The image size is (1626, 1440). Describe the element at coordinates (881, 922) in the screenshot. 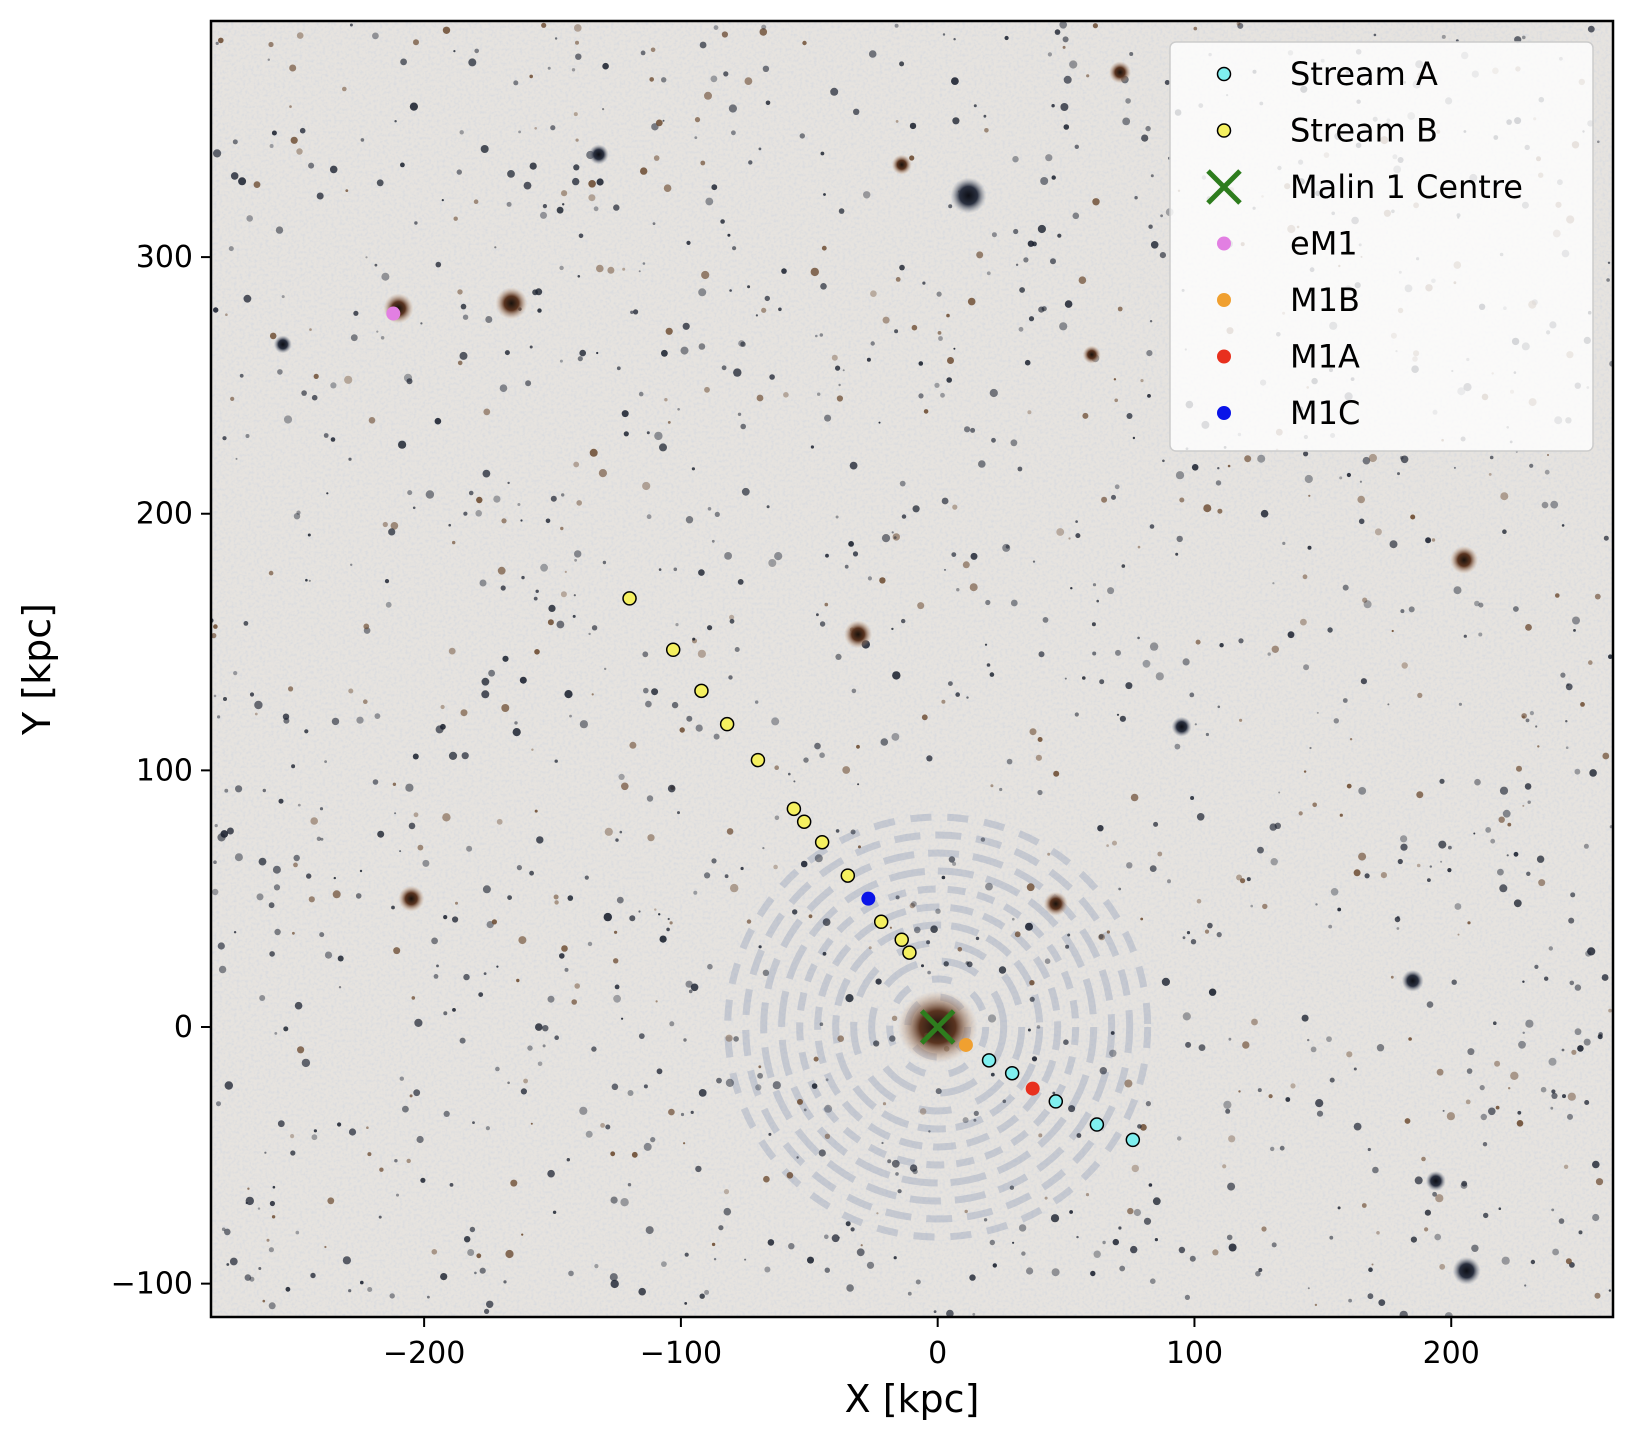

I see `stream-b-point` at that location.